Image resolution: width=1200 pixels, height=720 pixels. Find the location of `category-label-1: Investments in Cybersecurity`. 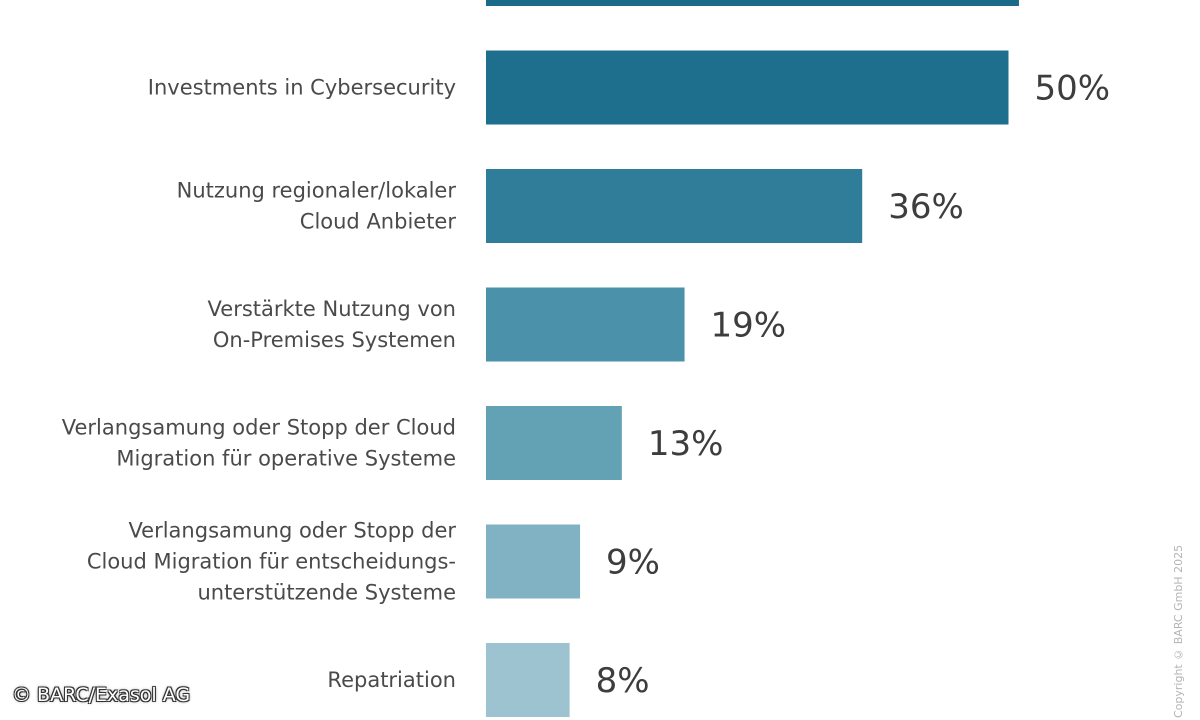

category-label-1: Investments in Cybersecurity is located at coordinates (302, 88).